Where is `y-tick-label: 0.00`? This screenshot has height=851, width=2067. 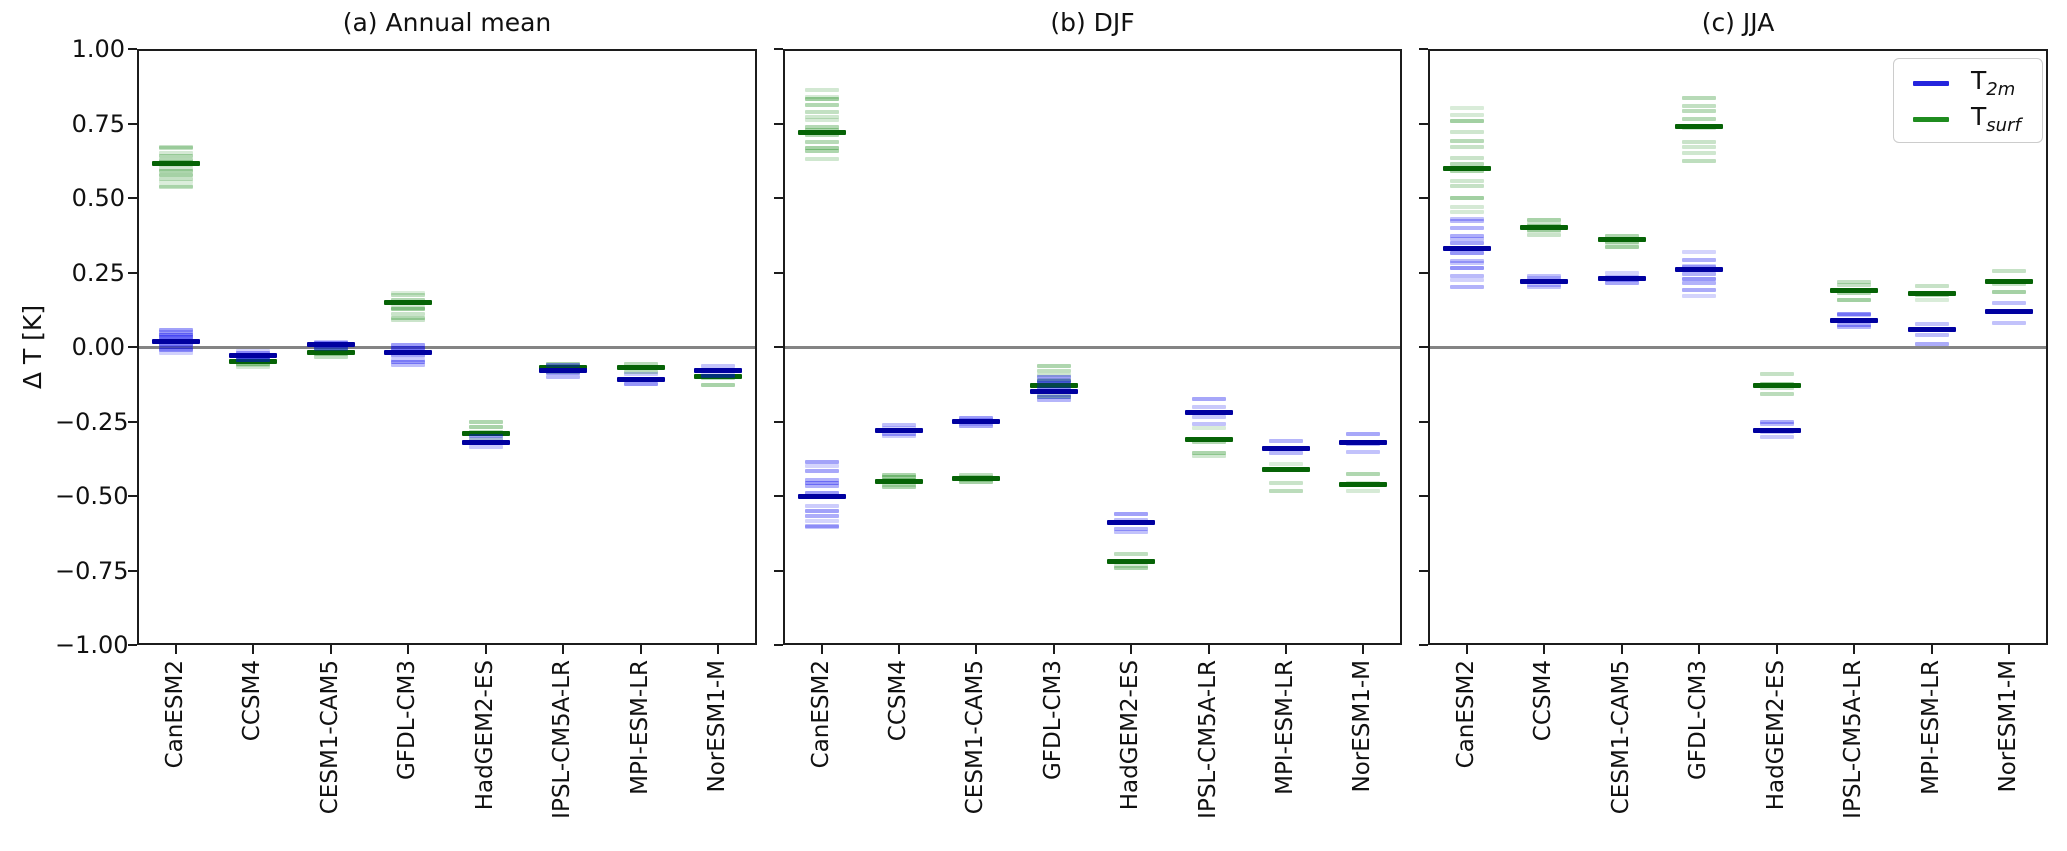 y-tick-label: 0.00 is located at coordinates (98, 347).